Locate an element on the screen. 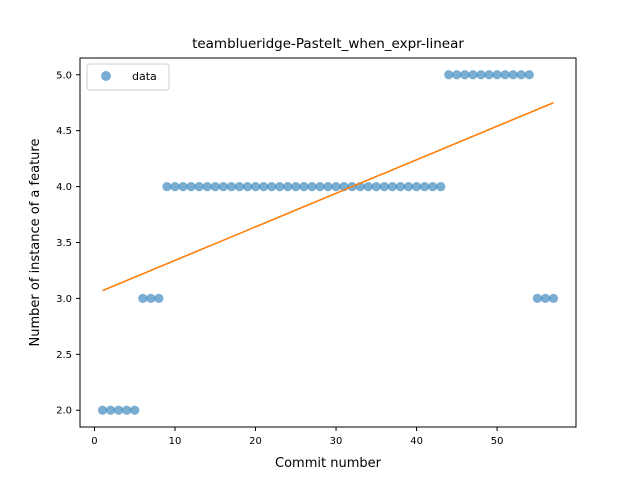  legend: data is located at coordinates (128, 77).